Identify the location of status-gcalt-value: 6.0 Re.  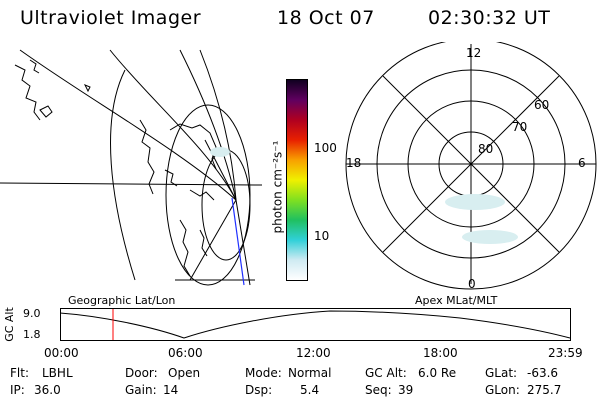
(437, 373).